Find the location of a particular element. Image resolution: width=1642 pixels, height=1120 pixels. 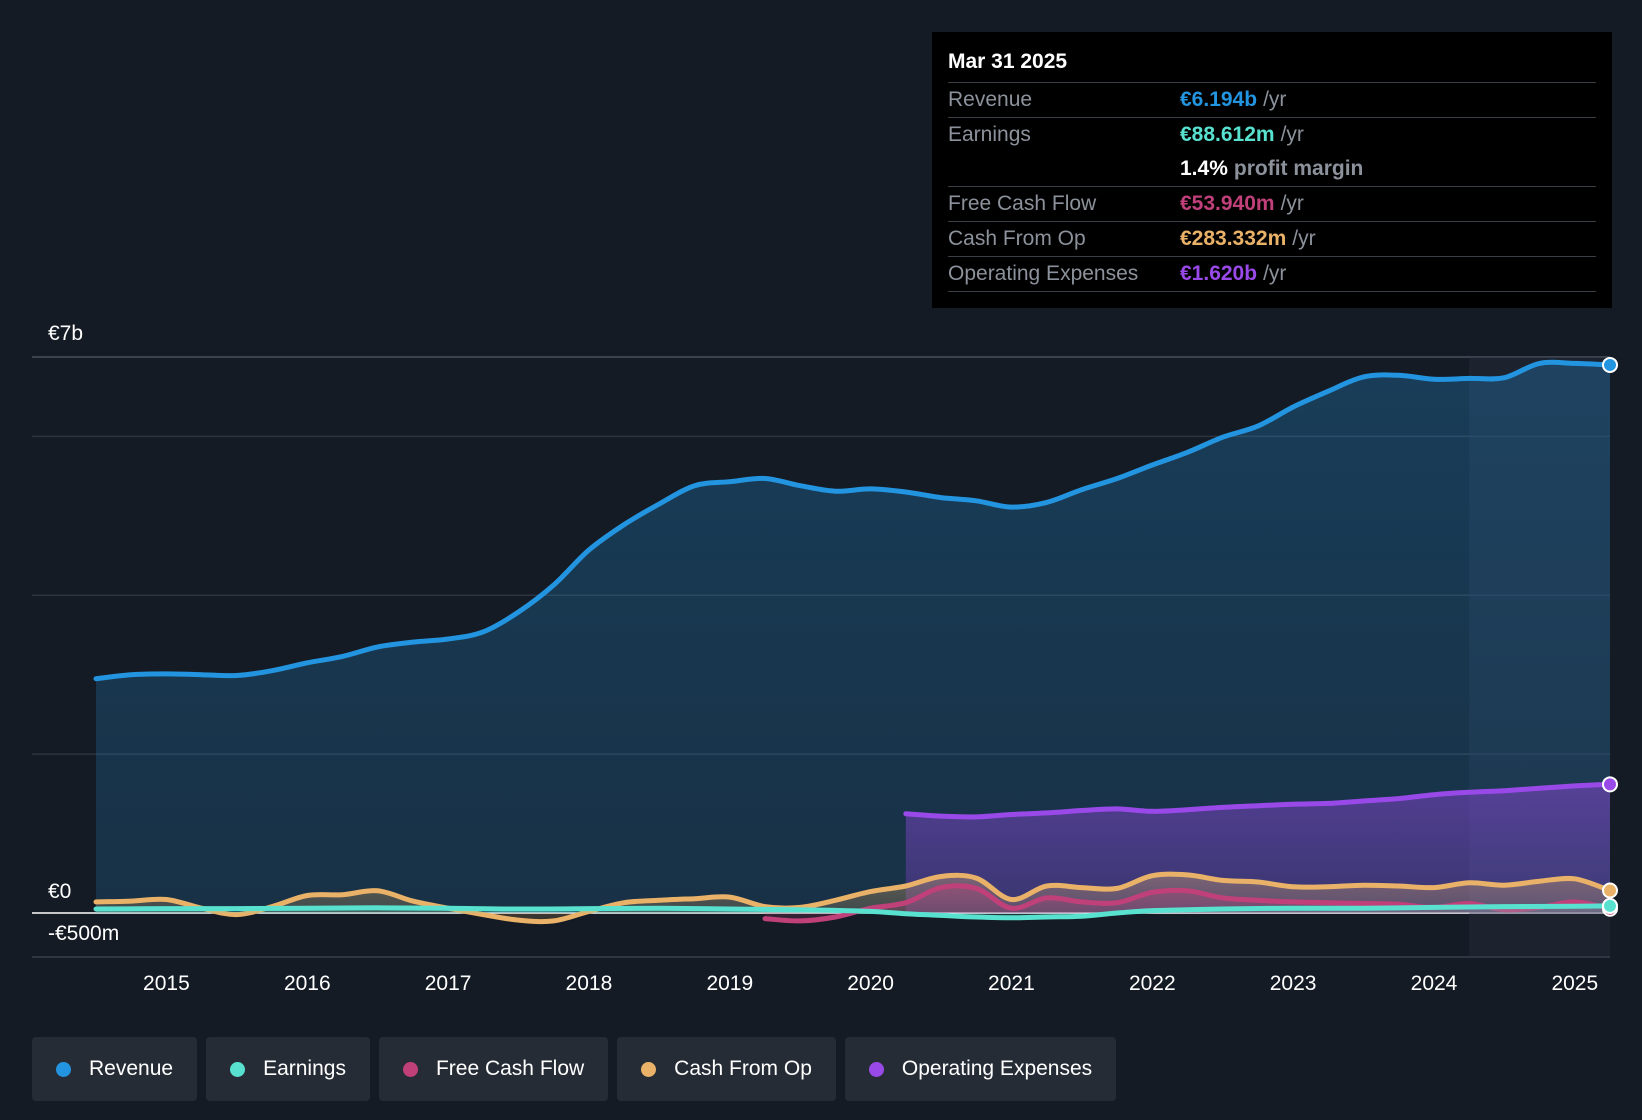

legend-label: Free Cash Flow is located at coordinates (510, 1068).